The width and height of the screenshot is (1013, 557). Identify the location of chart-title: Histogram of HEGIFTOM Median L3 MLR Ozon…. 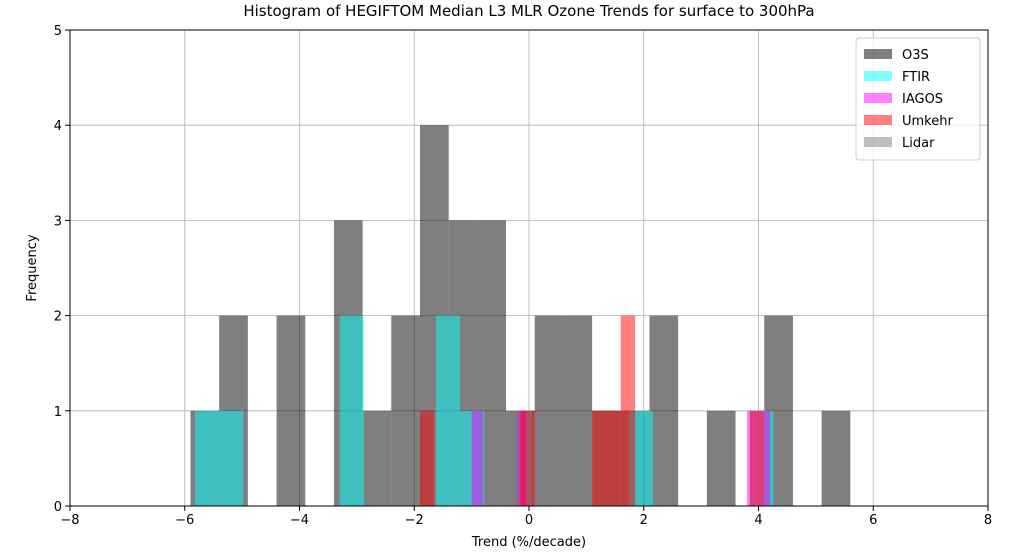
(528, 11).